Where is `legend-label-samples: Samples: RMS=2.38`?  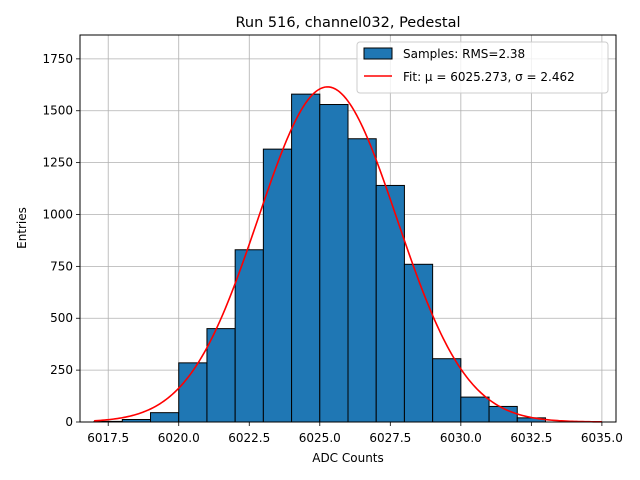 legend-label-samples: Samples: RMS=2.38 is located at coordinates (464, 54).